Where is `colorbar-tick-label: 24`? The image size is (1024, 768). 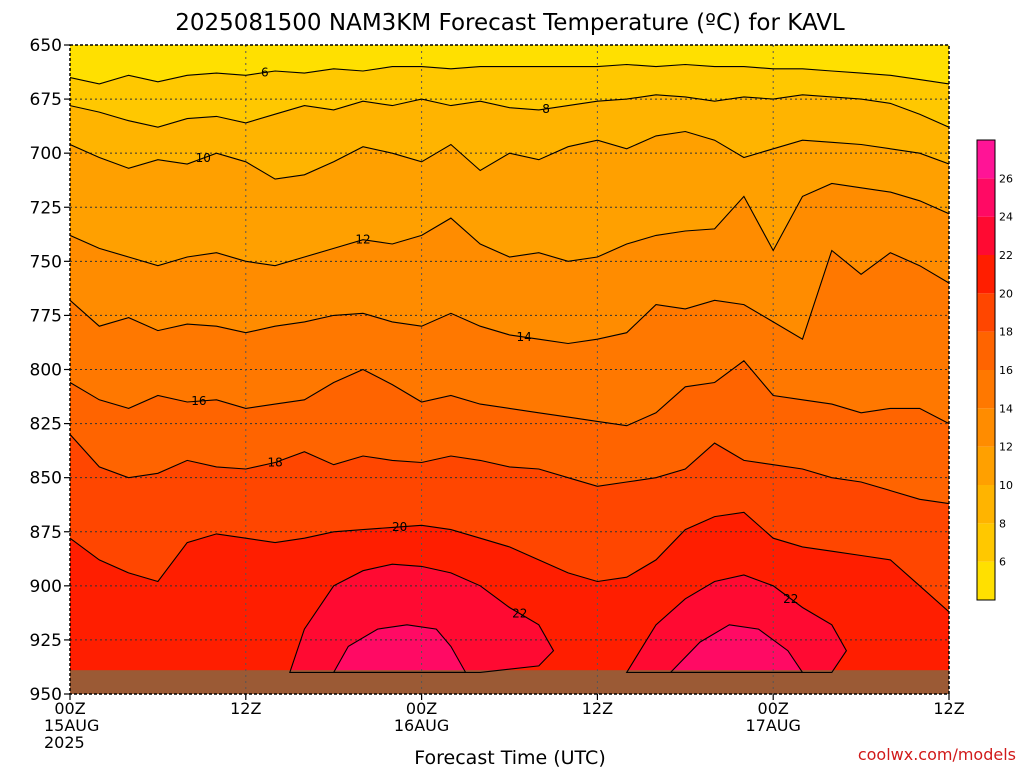
colorbar-tick-label: 24 is located at coordinates (1006, 217).